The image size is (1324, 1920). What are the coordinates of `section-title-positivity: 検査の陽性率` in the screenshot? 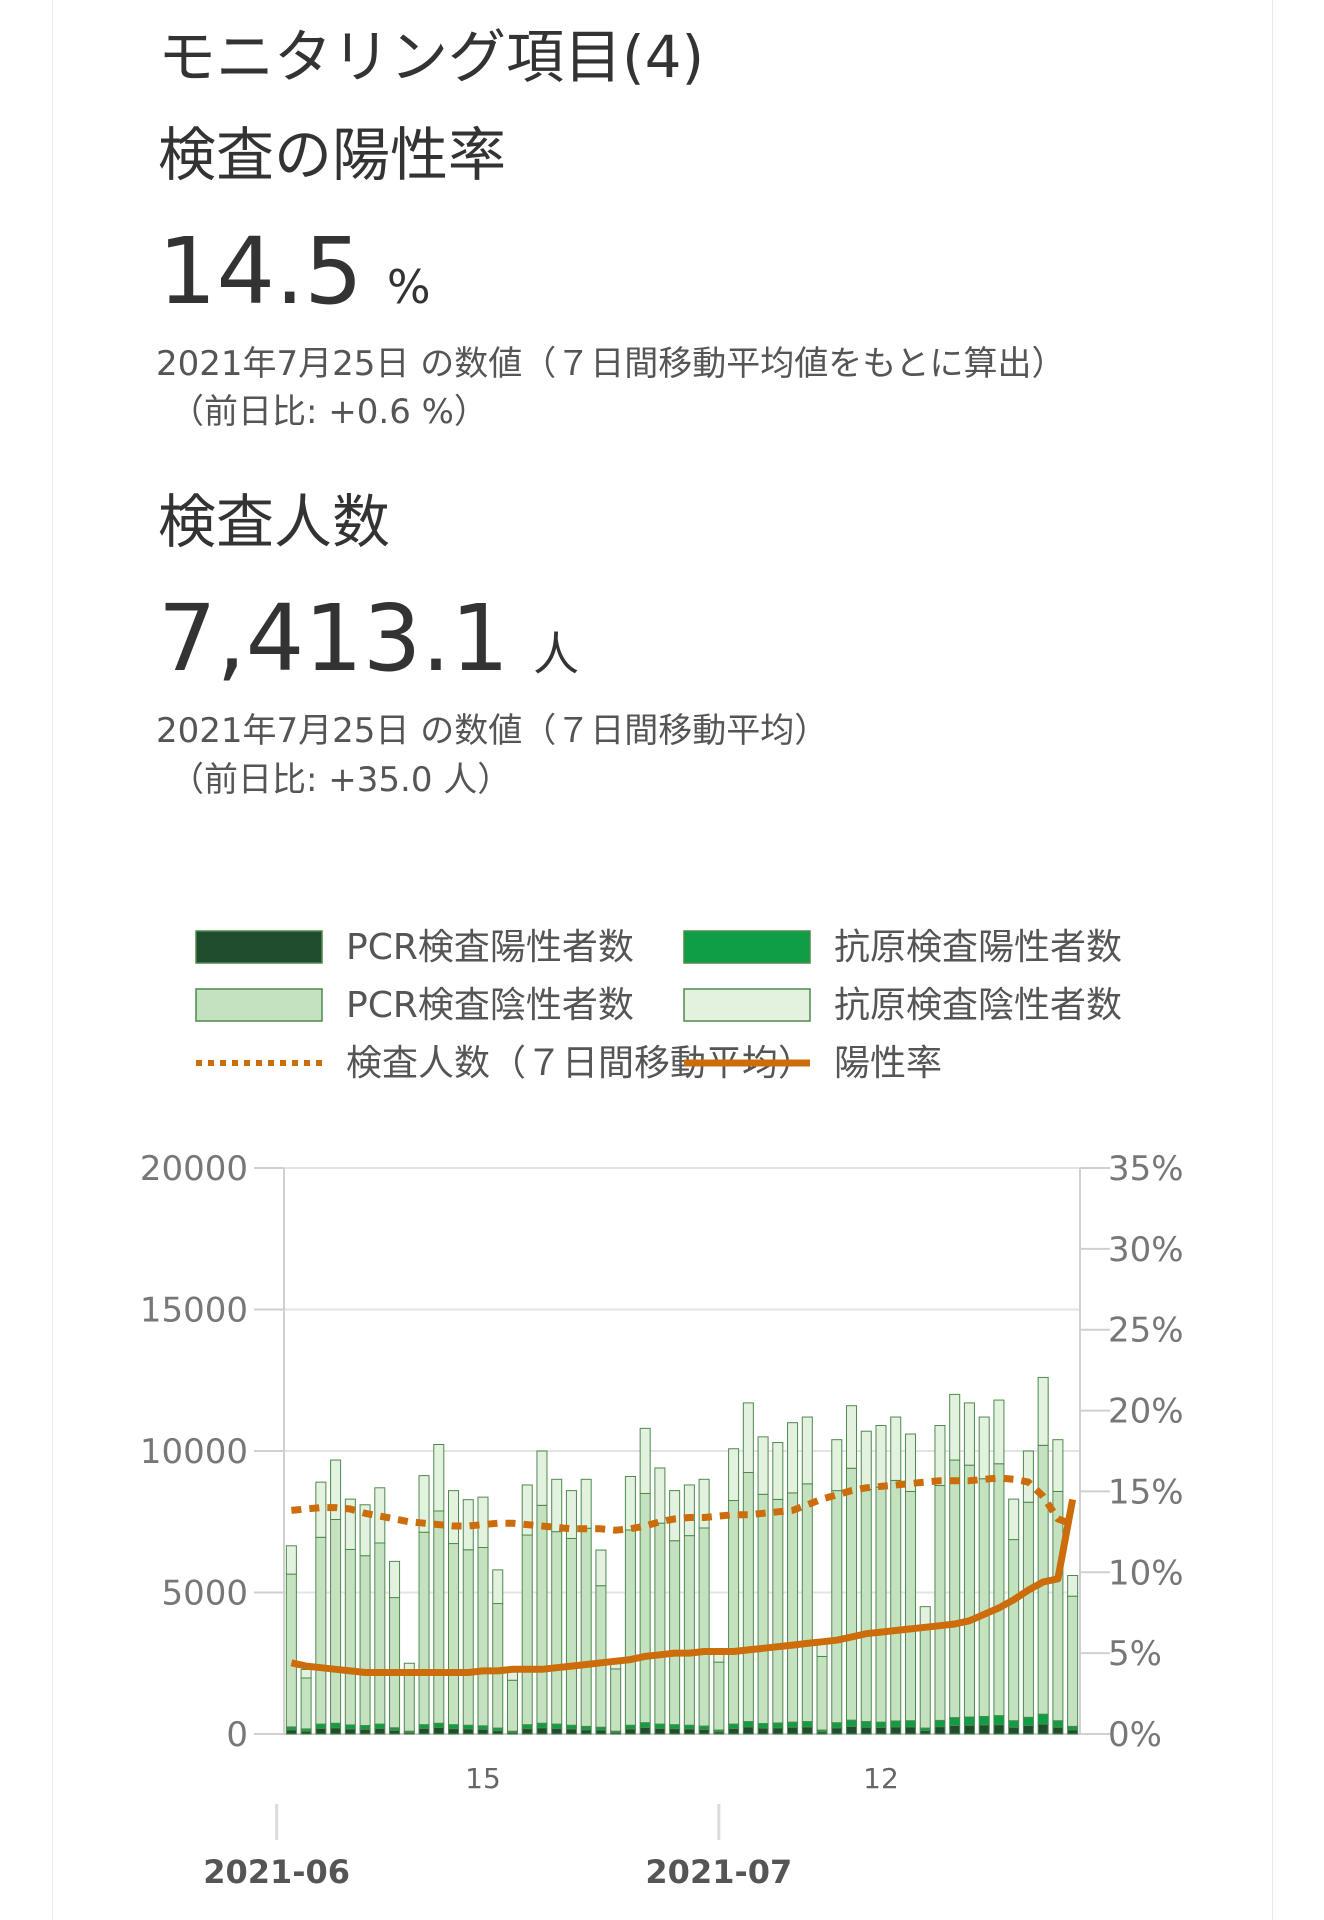 It's located at (332, 155).